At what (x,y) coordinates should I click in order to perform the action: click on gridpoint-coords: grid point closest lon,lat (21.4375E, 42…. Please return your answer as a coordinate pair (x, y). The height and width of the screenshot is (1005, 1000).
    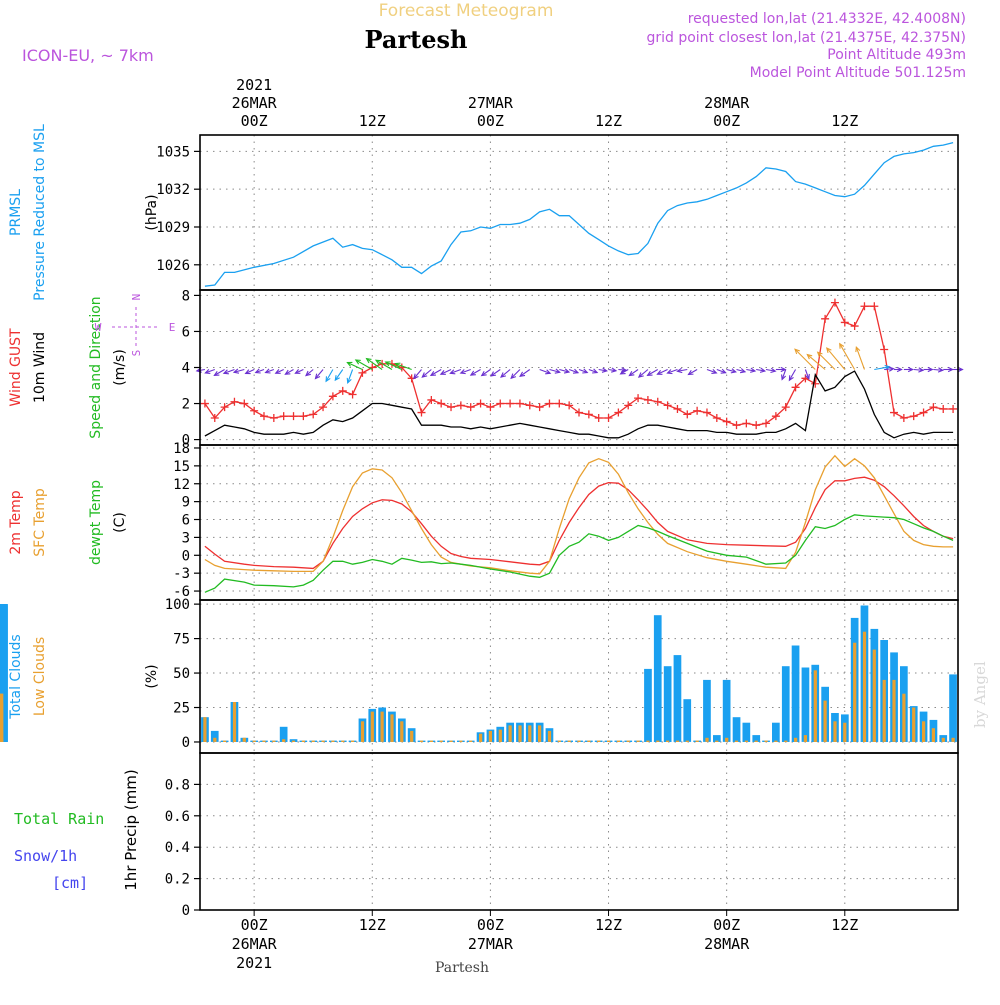
    Looking at the image, I should click on (806, 38).